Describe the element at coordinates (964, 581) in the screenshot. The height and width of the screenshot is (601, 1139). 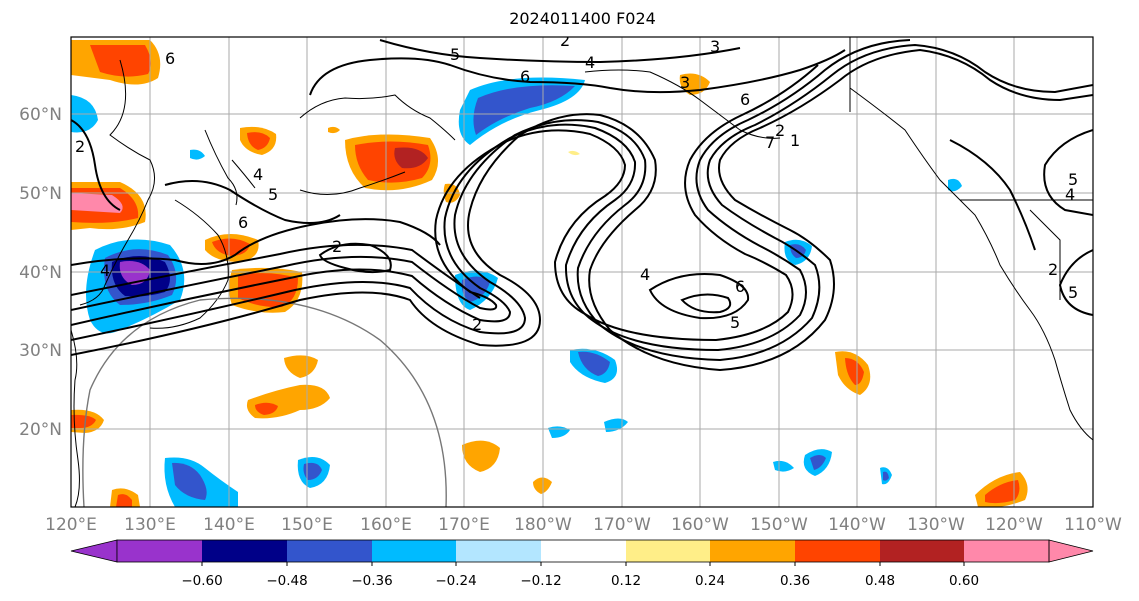
I see `colorbar-tick-label: 0.60` at that location.